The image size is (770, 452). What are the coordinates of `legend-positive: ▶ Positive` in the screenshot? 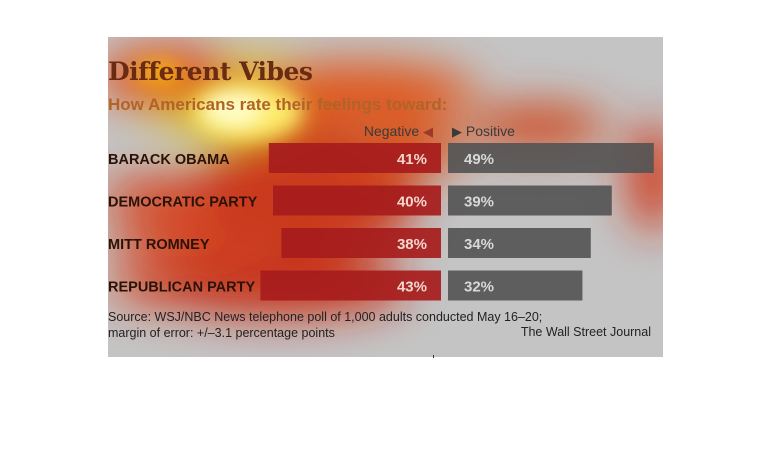 It's located at (483, 131).